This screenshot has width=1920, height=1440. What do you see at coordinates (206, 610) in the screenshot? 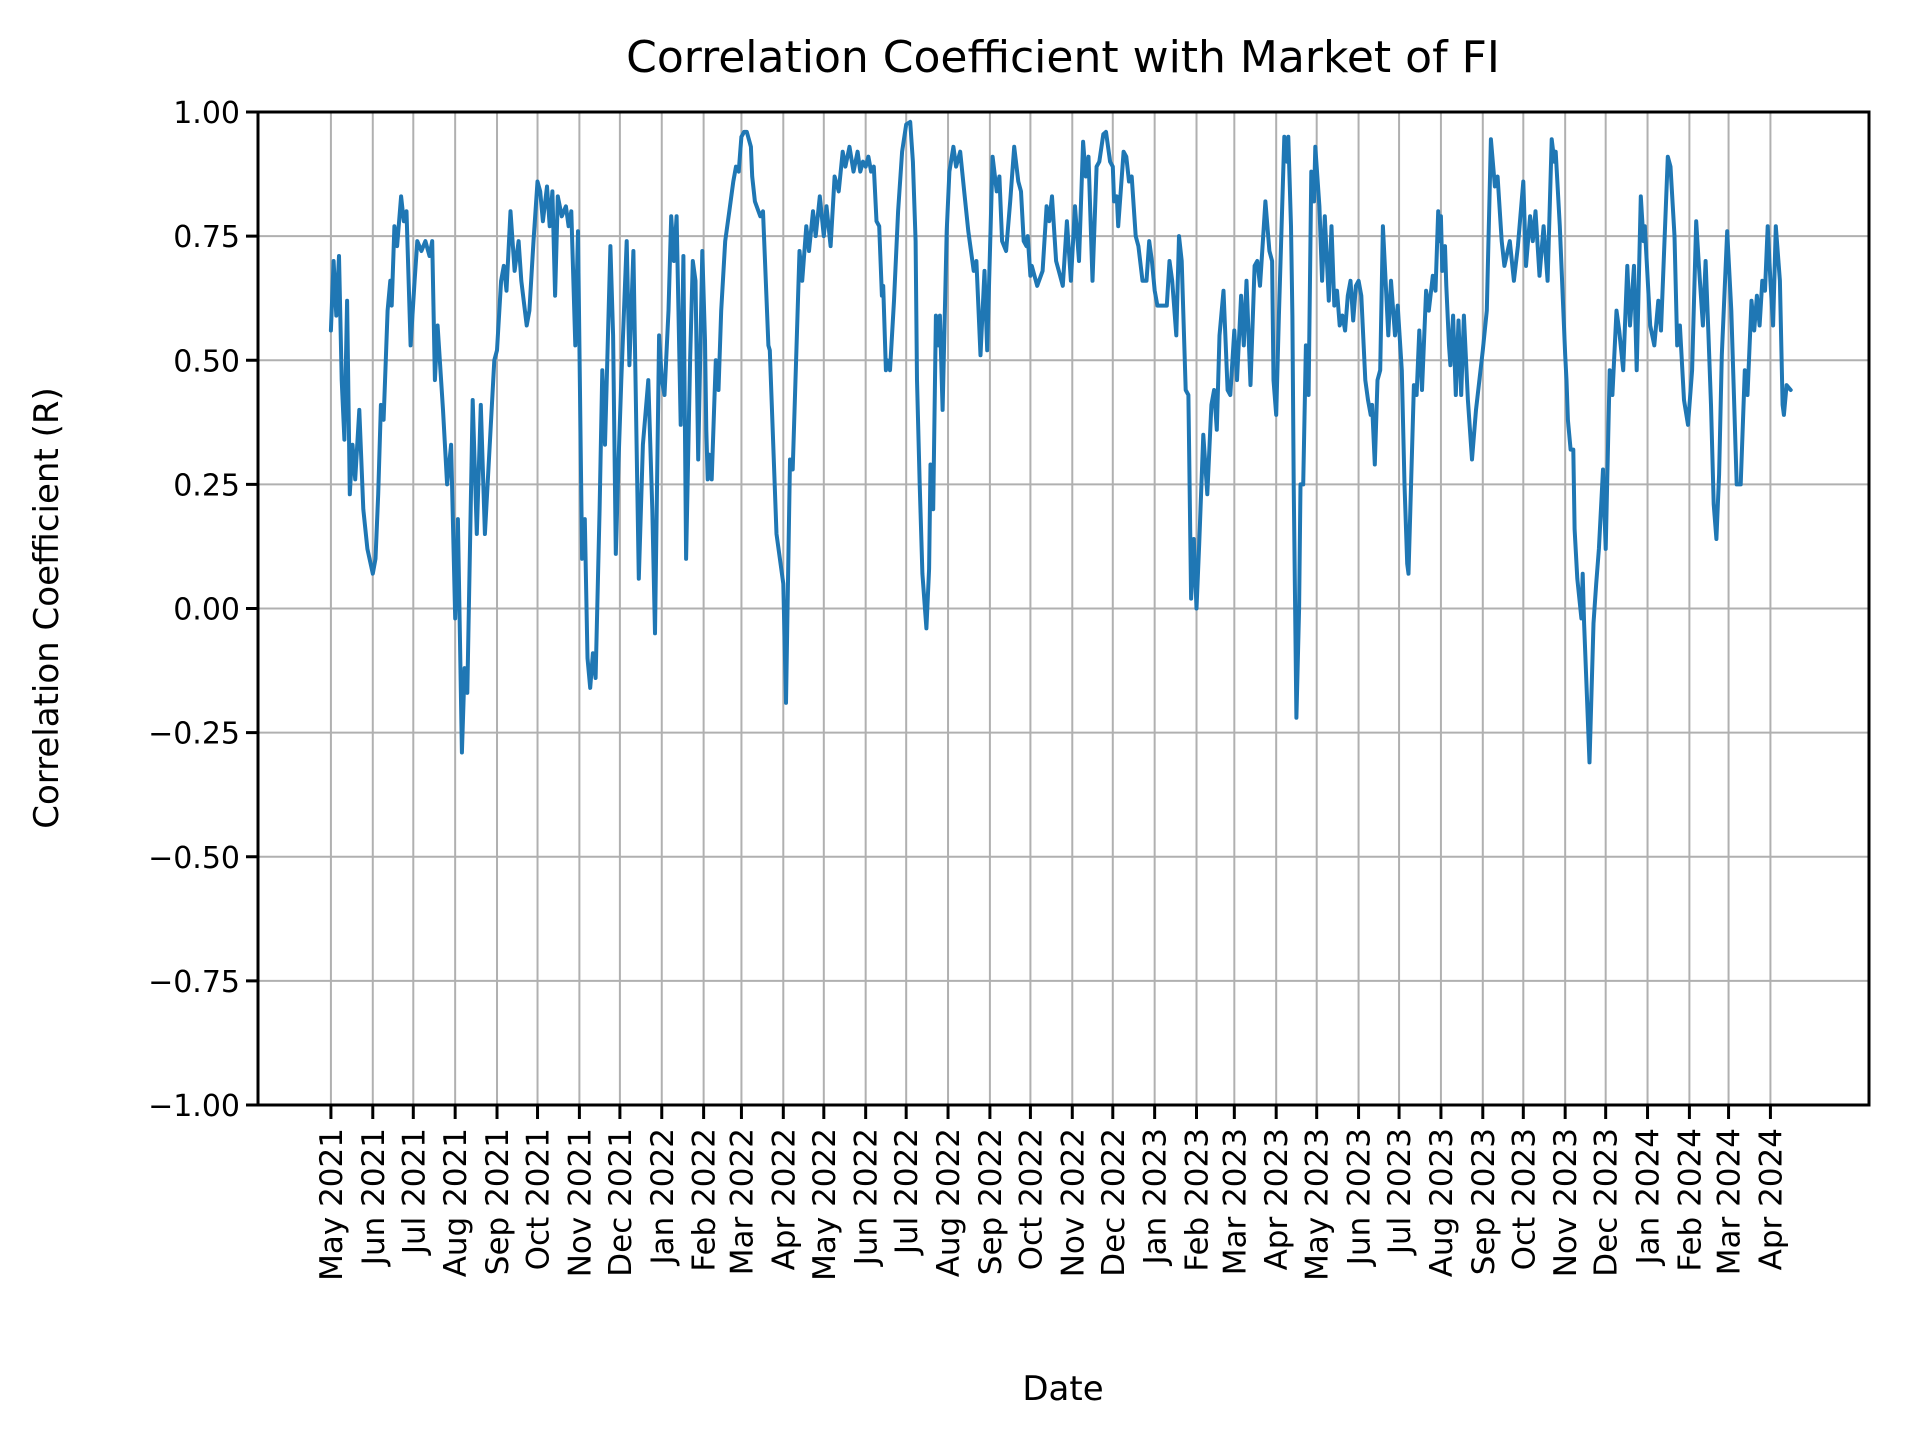
I see `y-tick-label: 0.00` at bounding box center [206, 610].